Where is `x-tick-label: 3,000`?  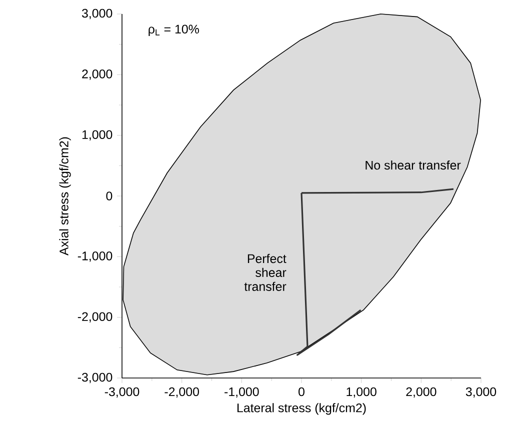
x-tick-label: 3,000 is located at coordinates (481, 392).